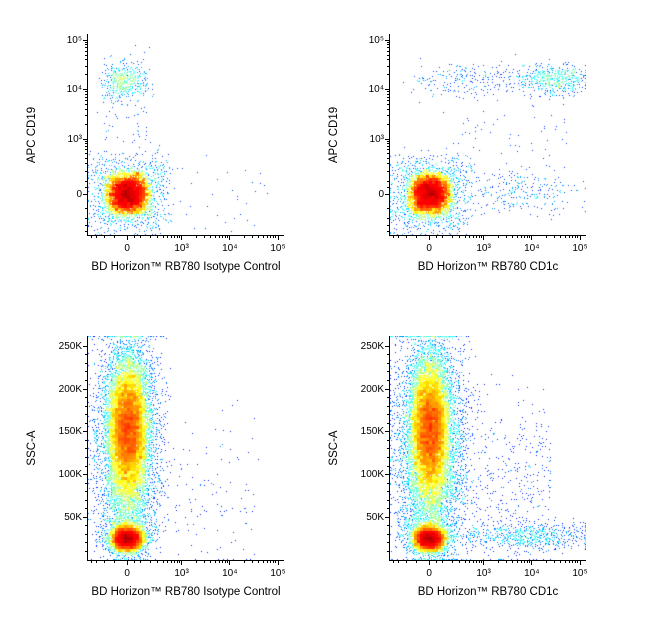  Describe the element at coordinates (580, 573) in the screenshot. I see `x-tick-label: 10⁵` at that location.